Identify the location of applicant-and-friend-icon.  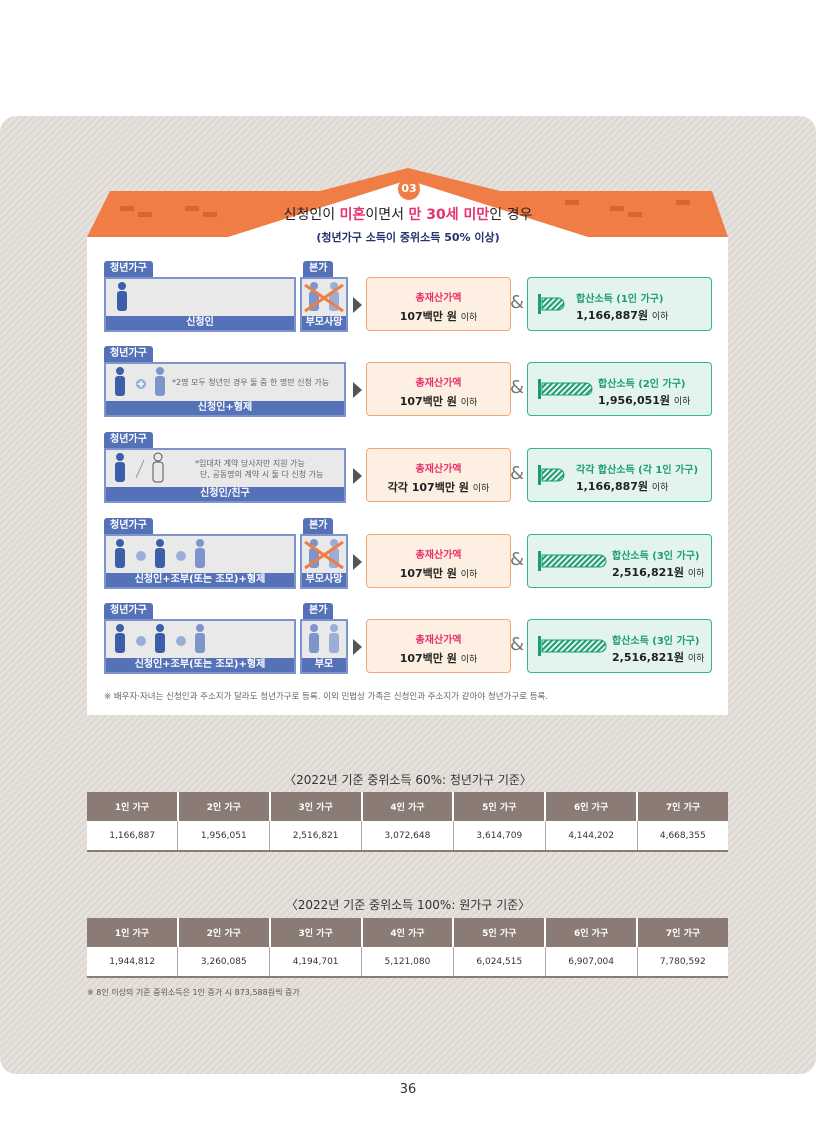
(139, 467).